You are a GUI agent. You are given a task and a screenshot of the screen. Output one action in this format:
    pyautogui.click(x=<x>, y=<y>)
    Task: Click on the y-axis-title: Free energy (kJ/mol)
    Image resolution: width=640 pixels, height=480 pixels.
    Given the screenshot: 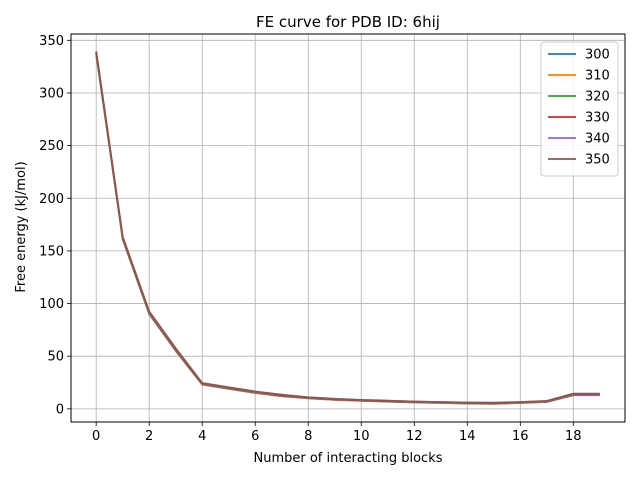 What is the action you would take?
    pyautogui.click(x=21, y=226)
    